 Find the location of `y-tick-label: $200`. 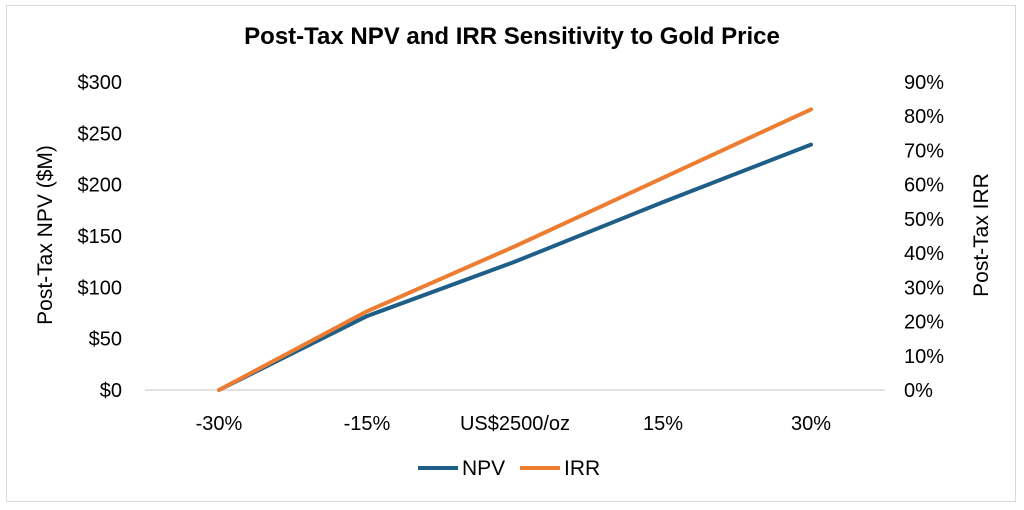

y-tick-label: $200 is located at coordinates (100, 186).